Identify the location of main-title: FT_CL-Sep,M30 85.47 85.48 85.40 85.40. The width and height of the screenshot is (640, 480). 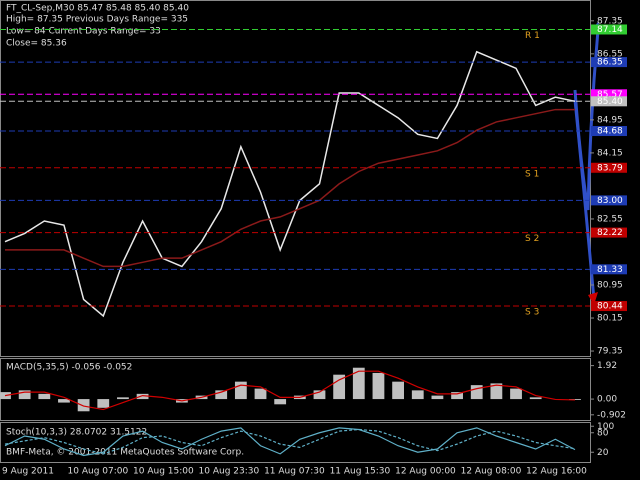
(97, 9).